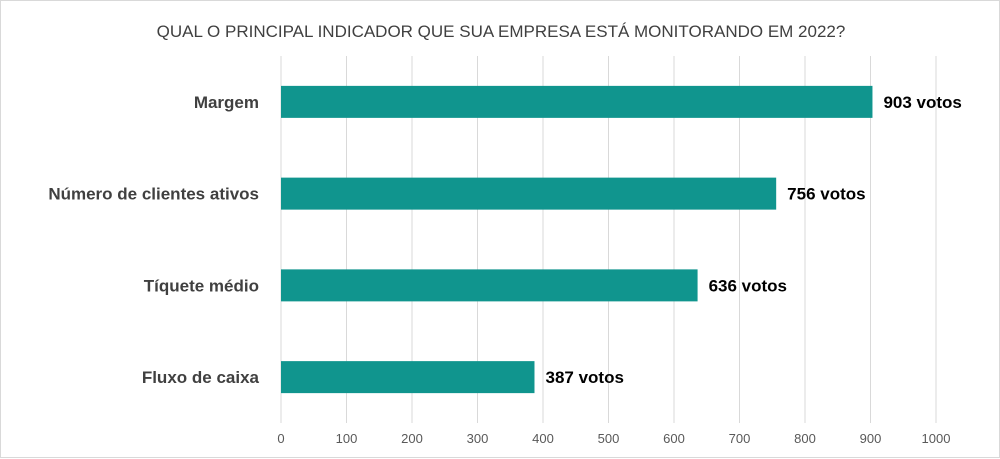  What do you see at coordinates (280, 438) in the screenshot?
I see `x-tick-label: 0` at bounding box center [280, 438].